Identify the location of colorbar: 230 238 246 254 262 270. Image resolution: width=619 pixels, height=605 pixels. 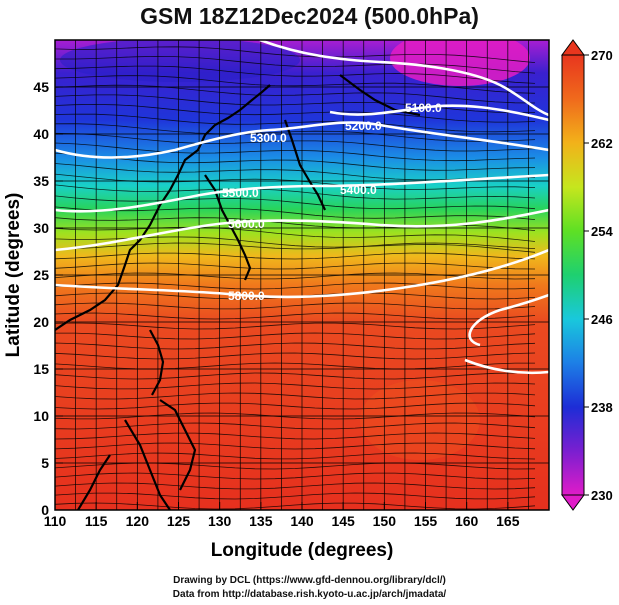
(587, 275).